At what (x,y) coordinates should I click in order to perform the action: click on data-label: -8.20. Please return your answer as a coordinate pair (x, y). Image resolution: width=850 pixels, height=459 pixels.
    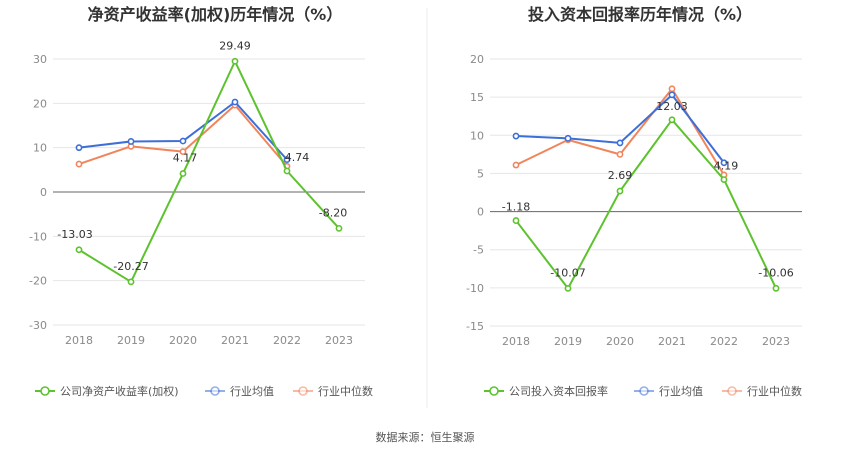
    Looking at the image, I should click on (333, 212).